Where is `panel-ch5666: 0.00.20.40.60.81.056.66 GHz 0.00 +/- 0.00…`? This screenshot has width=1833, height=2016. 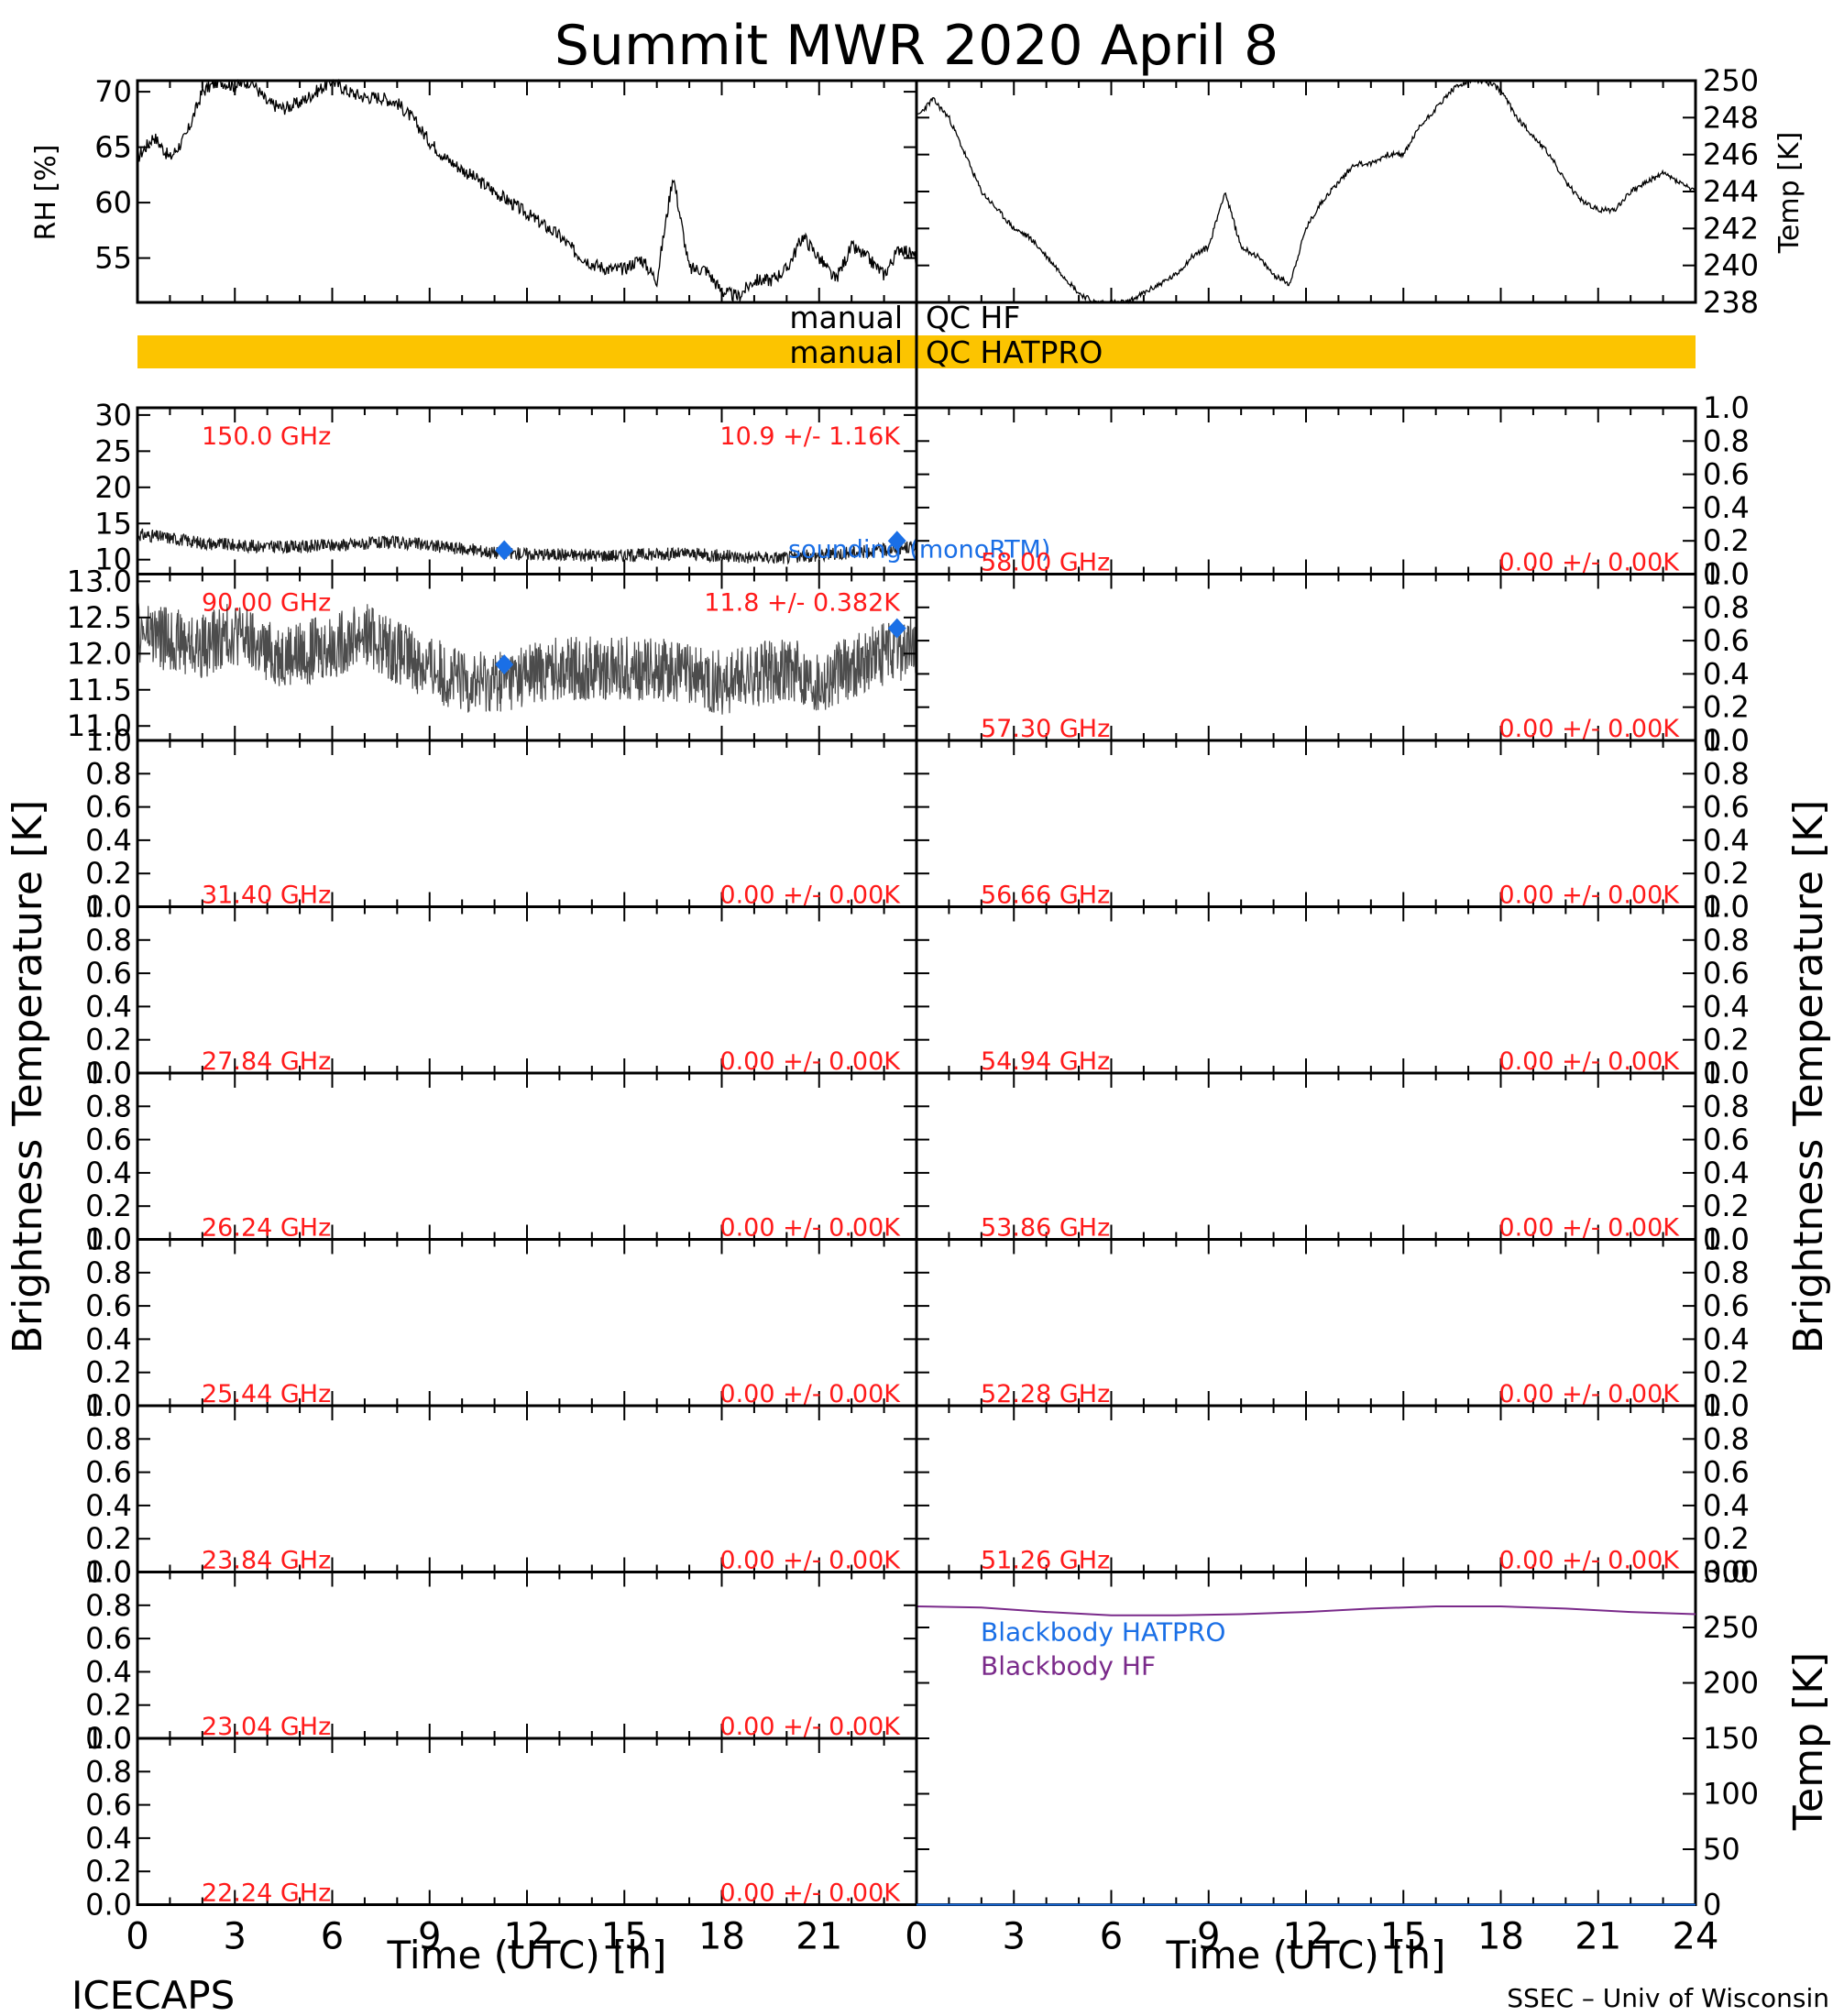 panel-ch5666: 0.00.20.40.60.81.056.66 GHz 0.00 +/- 0.00… is located at coordinates (1332, 824).